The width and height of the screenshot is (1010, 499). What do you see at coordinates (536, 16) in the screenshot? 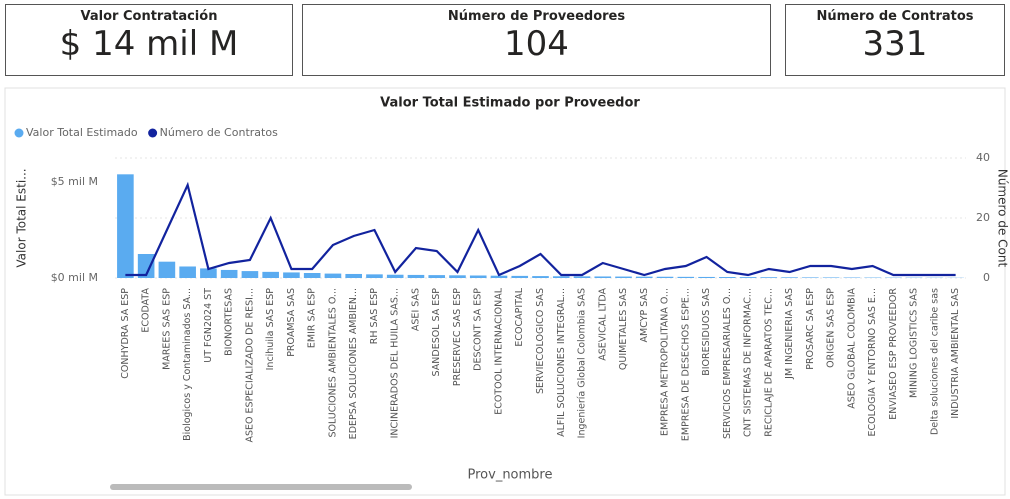
I see `card-title: Número de Proveedores` at bounding box center [536, 16].